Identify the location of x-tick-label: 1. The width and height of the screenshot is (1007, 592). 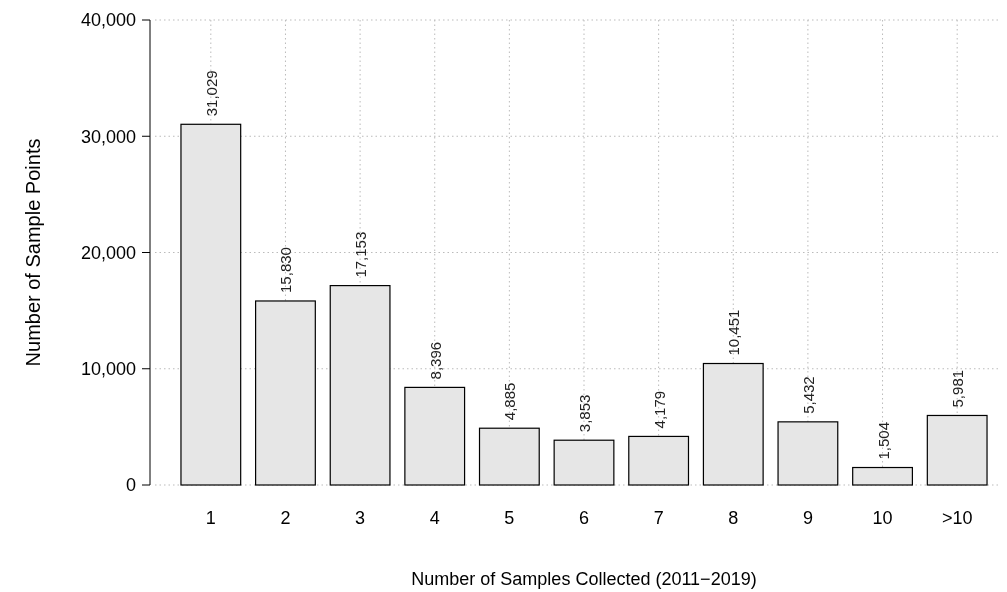
(210, 518).